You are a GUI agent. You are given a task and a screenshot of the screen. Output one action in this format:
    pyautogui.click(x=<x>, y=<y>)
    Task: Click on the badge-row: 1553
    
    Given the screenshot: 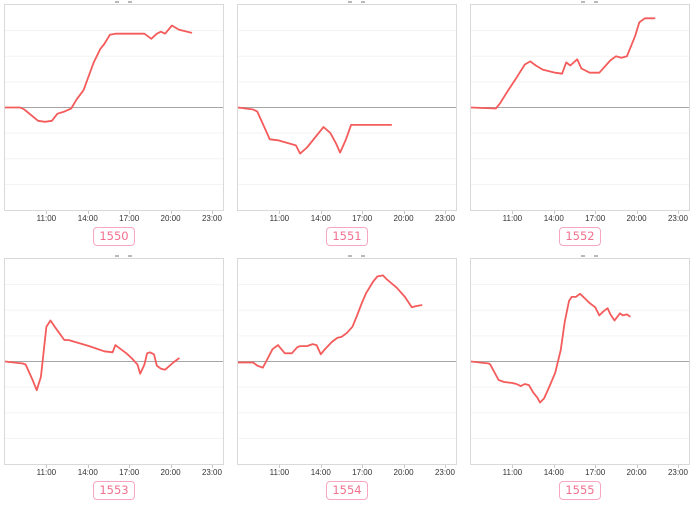 What is the action you would take?
    pyautogui.click(x=114, y=491)
    